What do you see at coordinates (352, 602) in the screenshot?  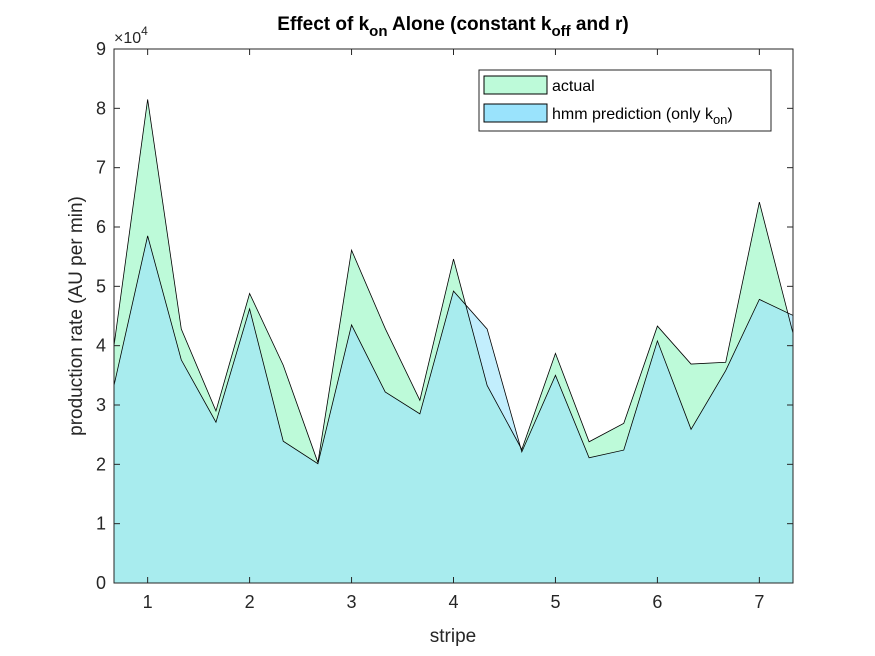 I see `x-tick-label: 3` at bounding box center [352, 602].